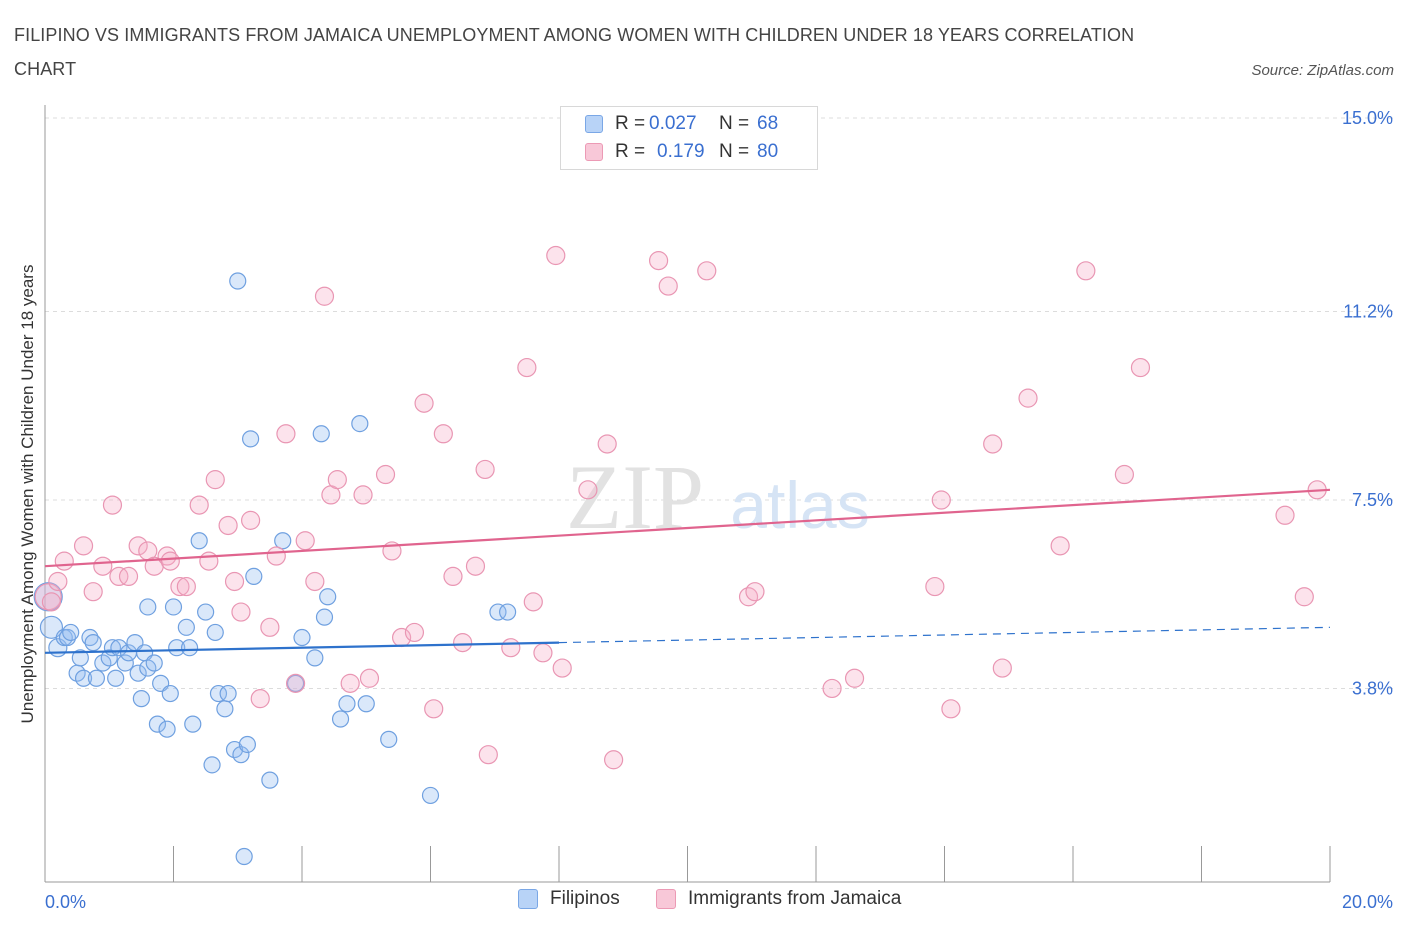 The height and width of the screenshot is (930, 1406). What do you see at coordinates (689, 138) in the screenshot?
I see `stats-legend: R = 0.027 N = 68 R = 0.179 N = 80` at bounding box center [689, 138].